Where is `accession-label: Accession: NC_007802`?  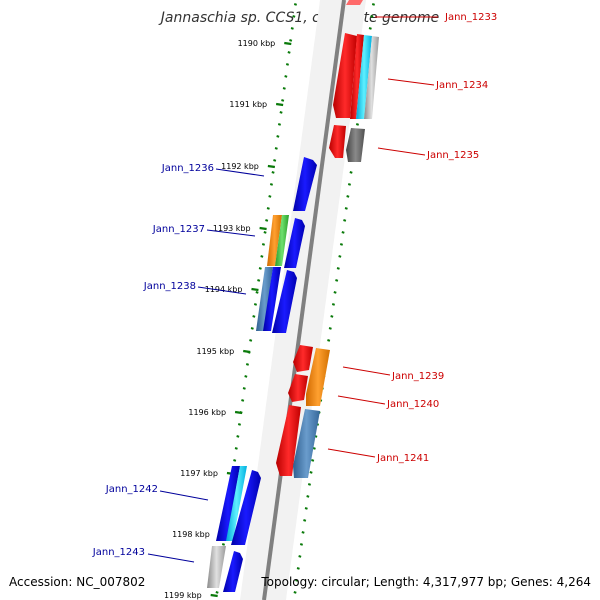
accession-label: Accession: NC_007802 is located at coordinates (77, 582).